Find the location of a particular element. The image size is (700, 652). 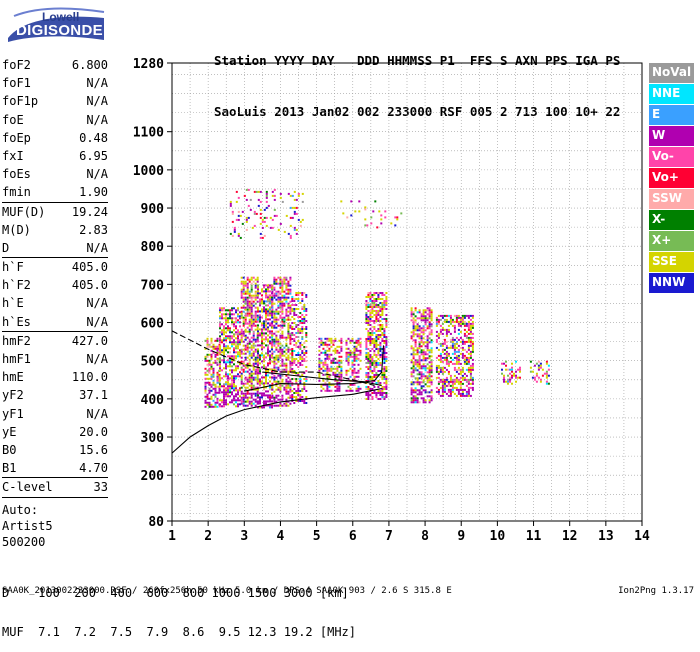

param-label: hmF2 is located at coordinates (16, 340).